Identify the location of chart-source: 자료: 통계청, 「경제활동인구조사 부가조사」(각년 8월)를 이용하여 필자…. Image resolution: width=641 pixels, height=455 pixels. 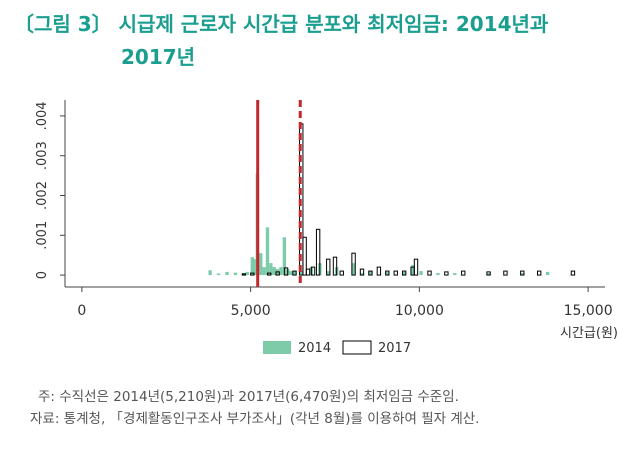
(255, 419).